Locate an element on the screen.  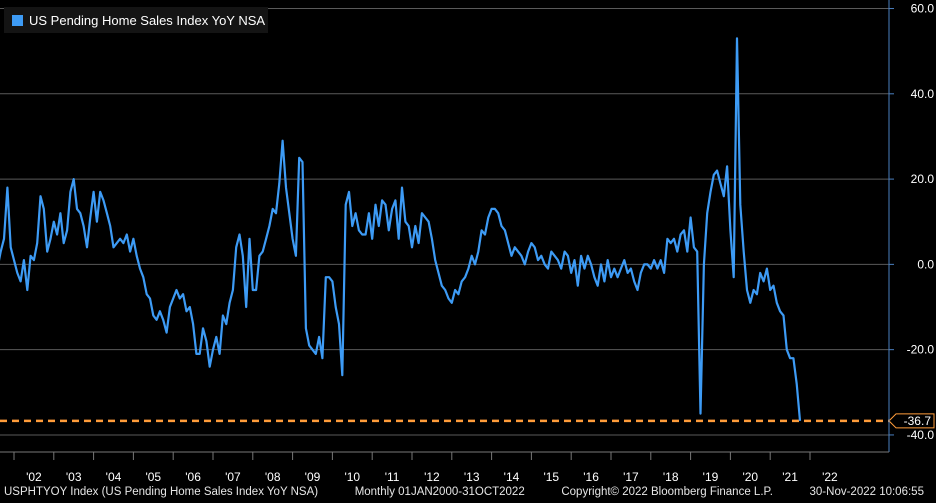
x-tick-label: '10 is located at coordinates (352, 477).